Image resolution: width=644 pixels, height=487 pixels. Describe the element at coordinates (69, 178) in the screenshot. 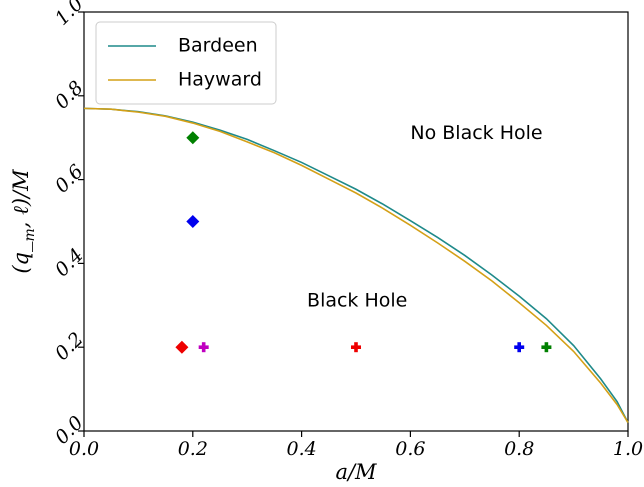

I see `y-tick-label: 0.6` at that location.